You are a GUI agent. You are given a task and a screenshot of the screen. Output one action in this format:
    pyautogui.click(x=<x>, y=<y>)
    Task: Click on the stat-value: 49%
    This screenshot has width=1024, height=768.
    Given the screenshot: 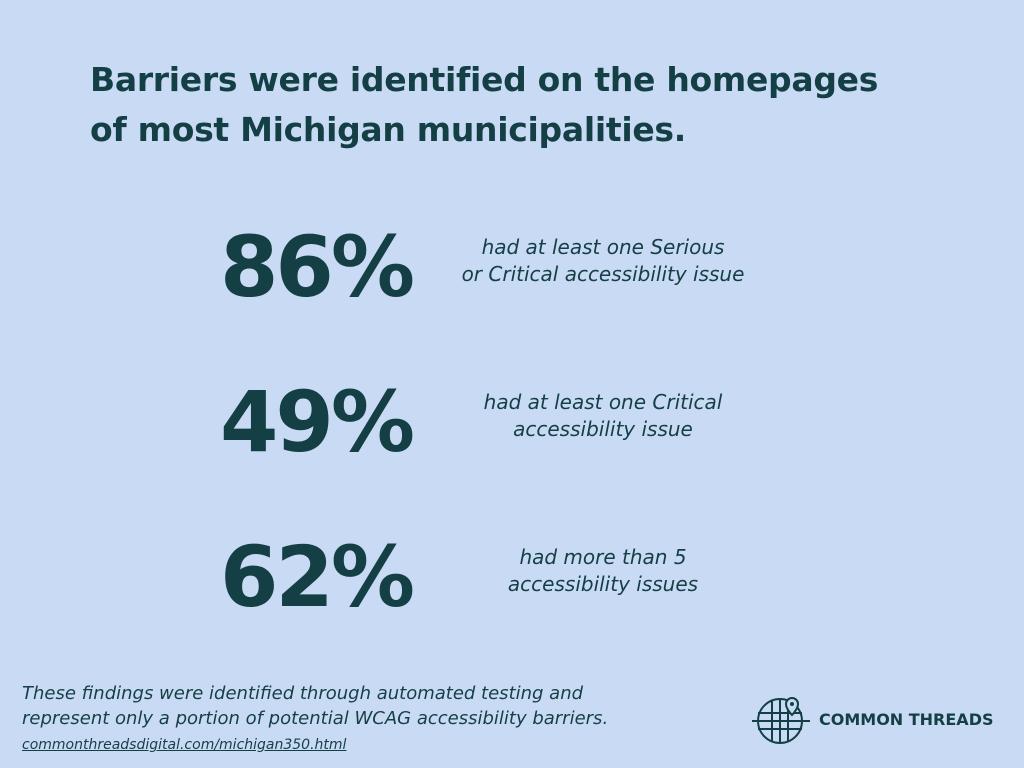 What is the action you would take?
    pyautogui.click(x=317, y=422)
    